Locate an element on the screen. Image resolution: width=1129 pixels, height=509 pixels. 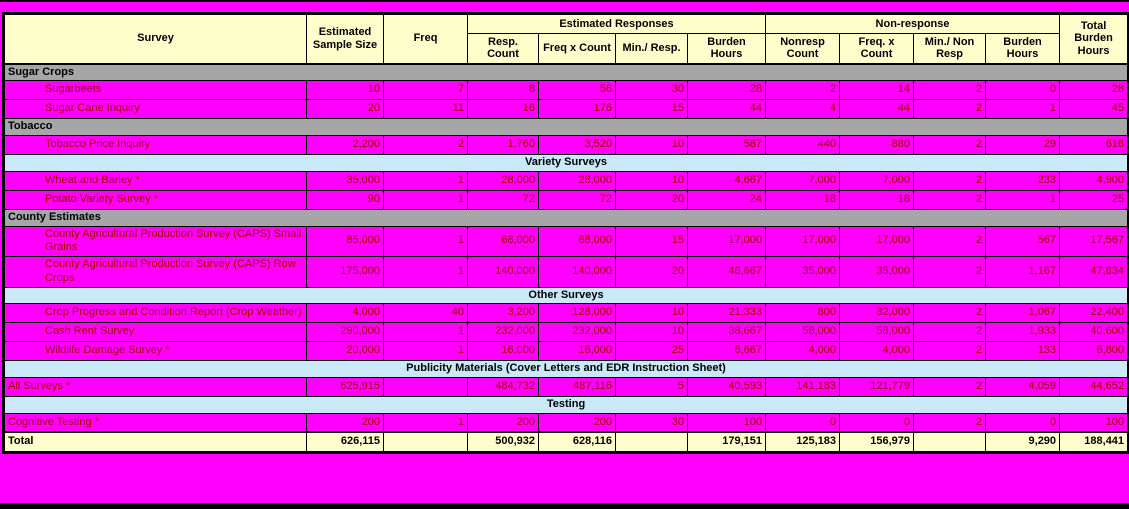
value-cell: 628,116 is located at coordinates (577, 442).